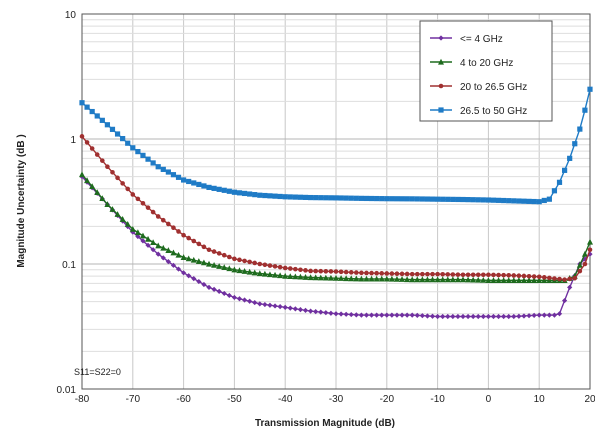 The height and width of the screenshot is (434, 595). I want to click on legend-label: 4 to 20 GHz, so click(486, 63).